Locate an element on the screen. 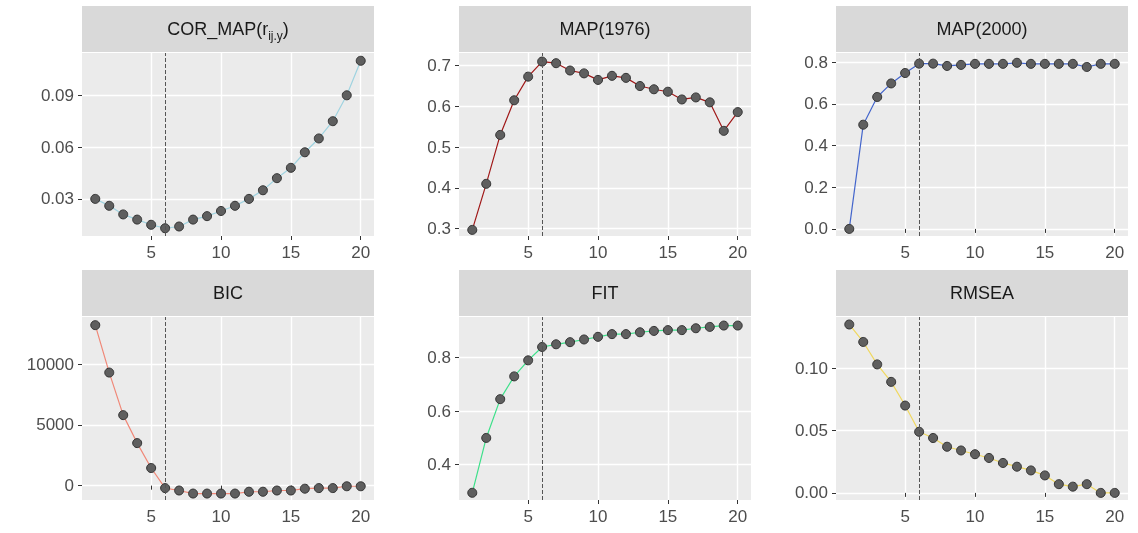  chart-title: RMSEA is located at coordinates (982, 293).